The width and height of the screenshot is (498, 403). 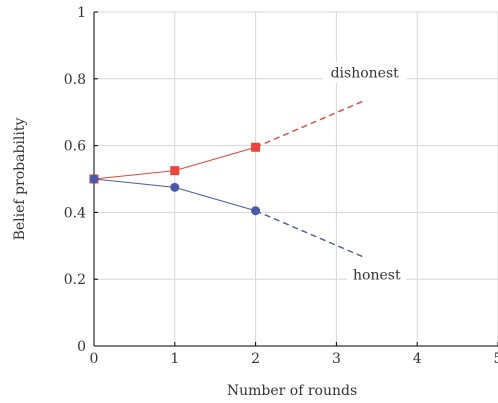 What do you see at coordinates (364, 173) in the screenshot?
I see `annotations: dishonest honest` at bounding box center [364, 173].